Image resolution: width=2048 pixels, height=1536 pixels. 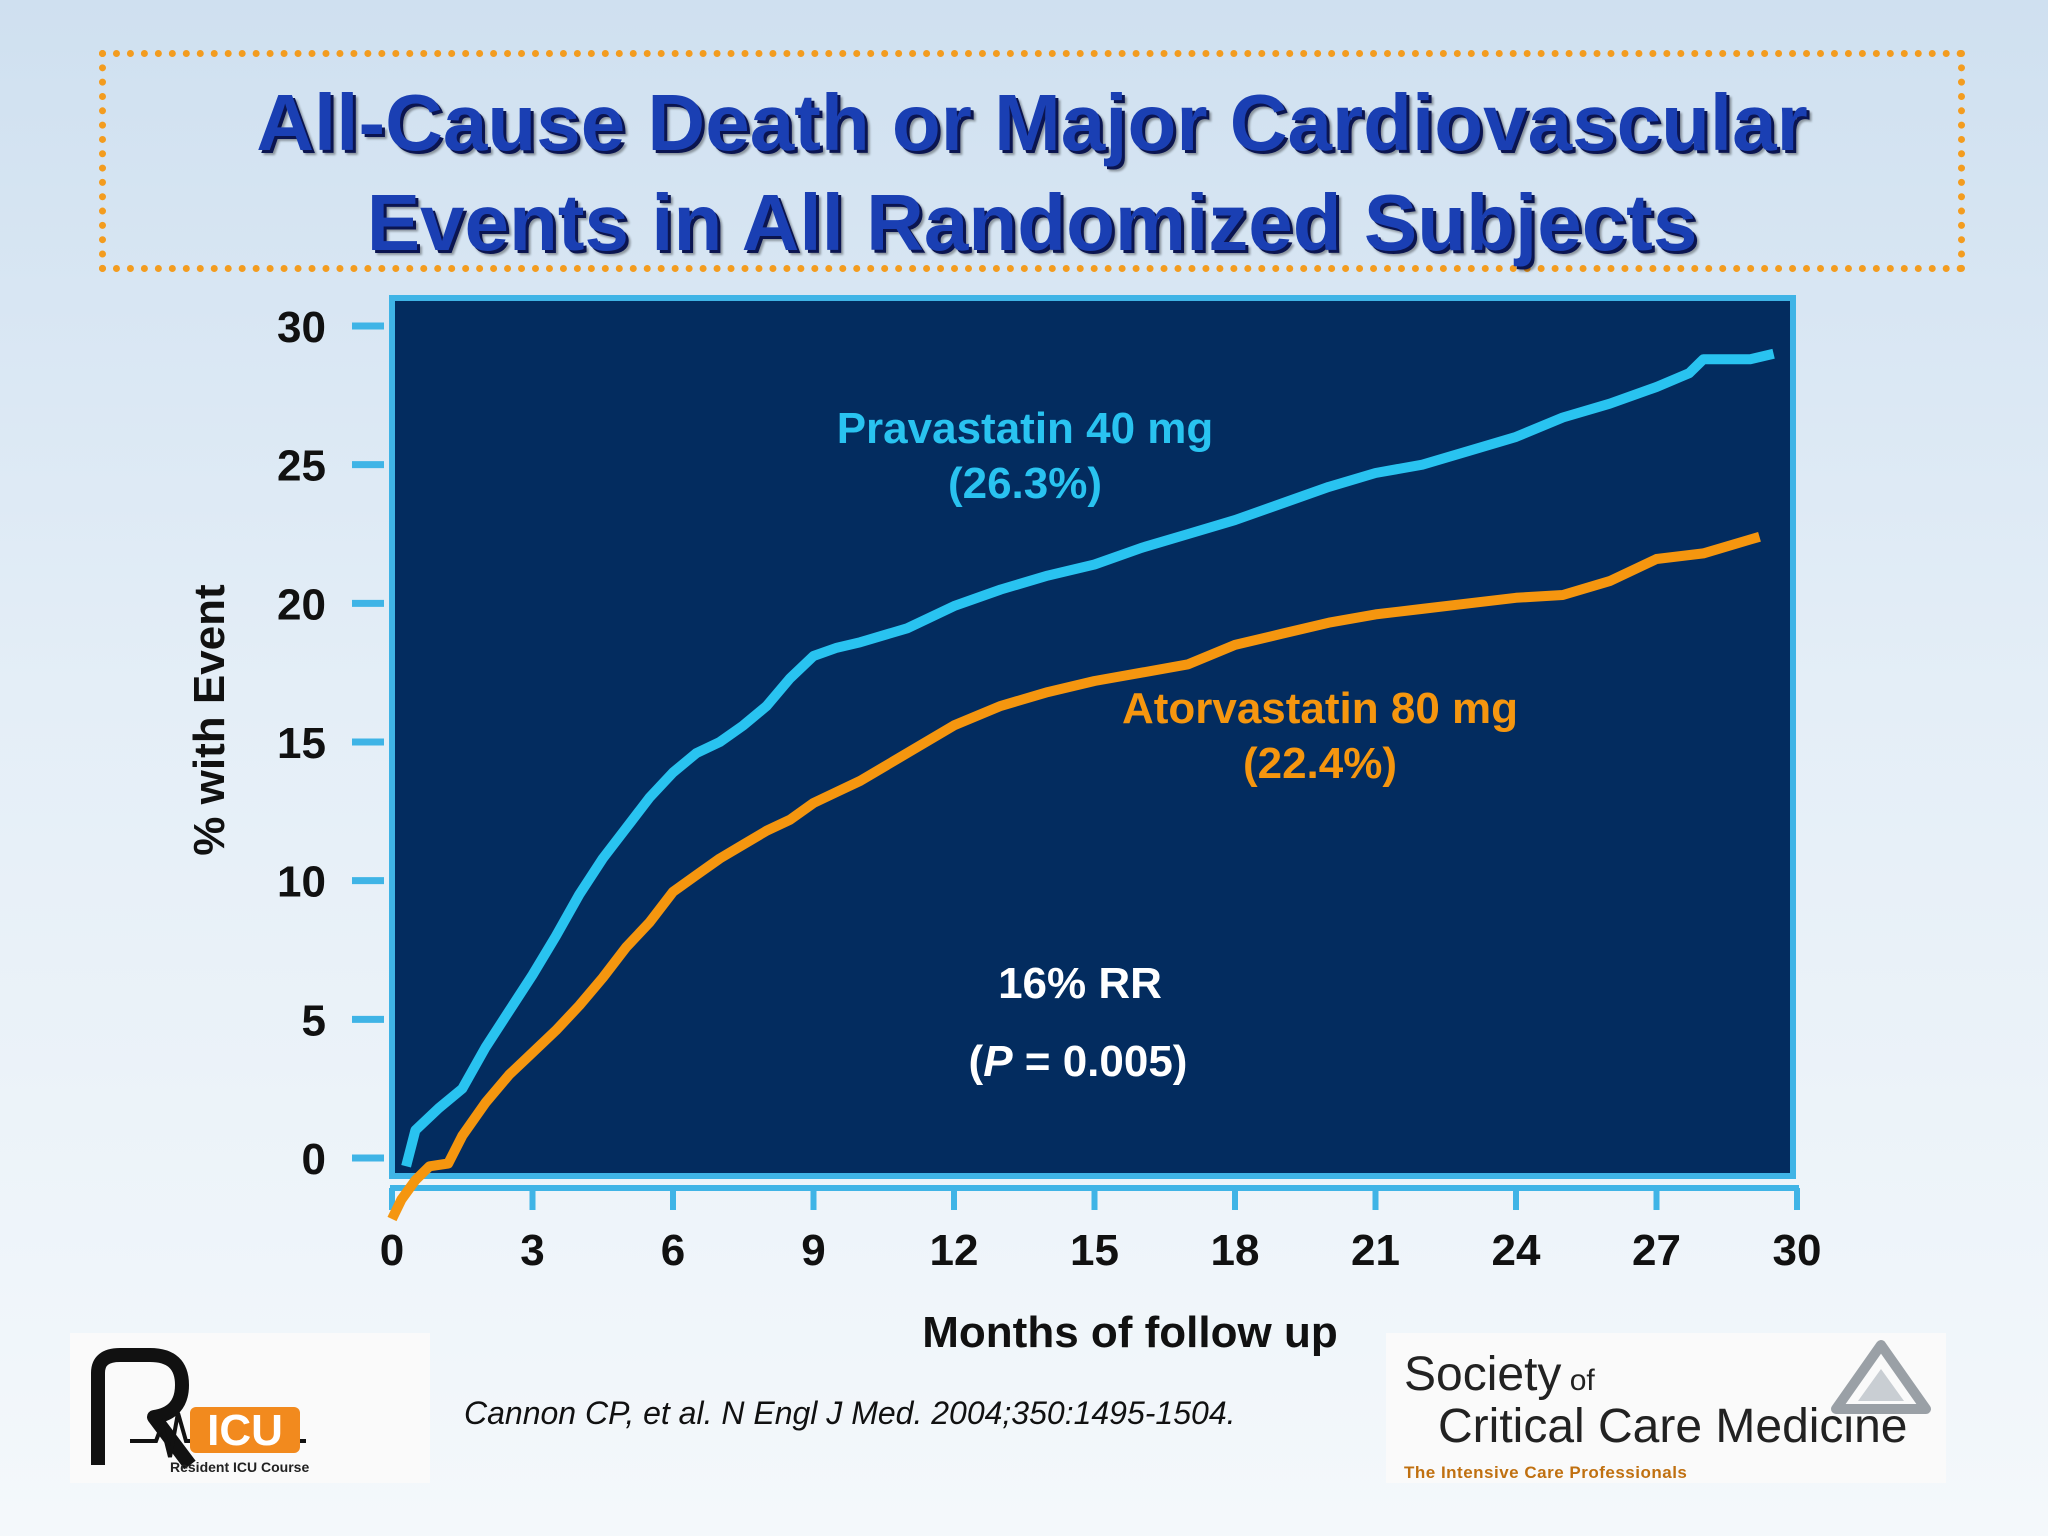 What do you see at coordinates (813, 1250) in the screenshot?
I see `x-tick-label: 9` at bounding box center [813, 1250].